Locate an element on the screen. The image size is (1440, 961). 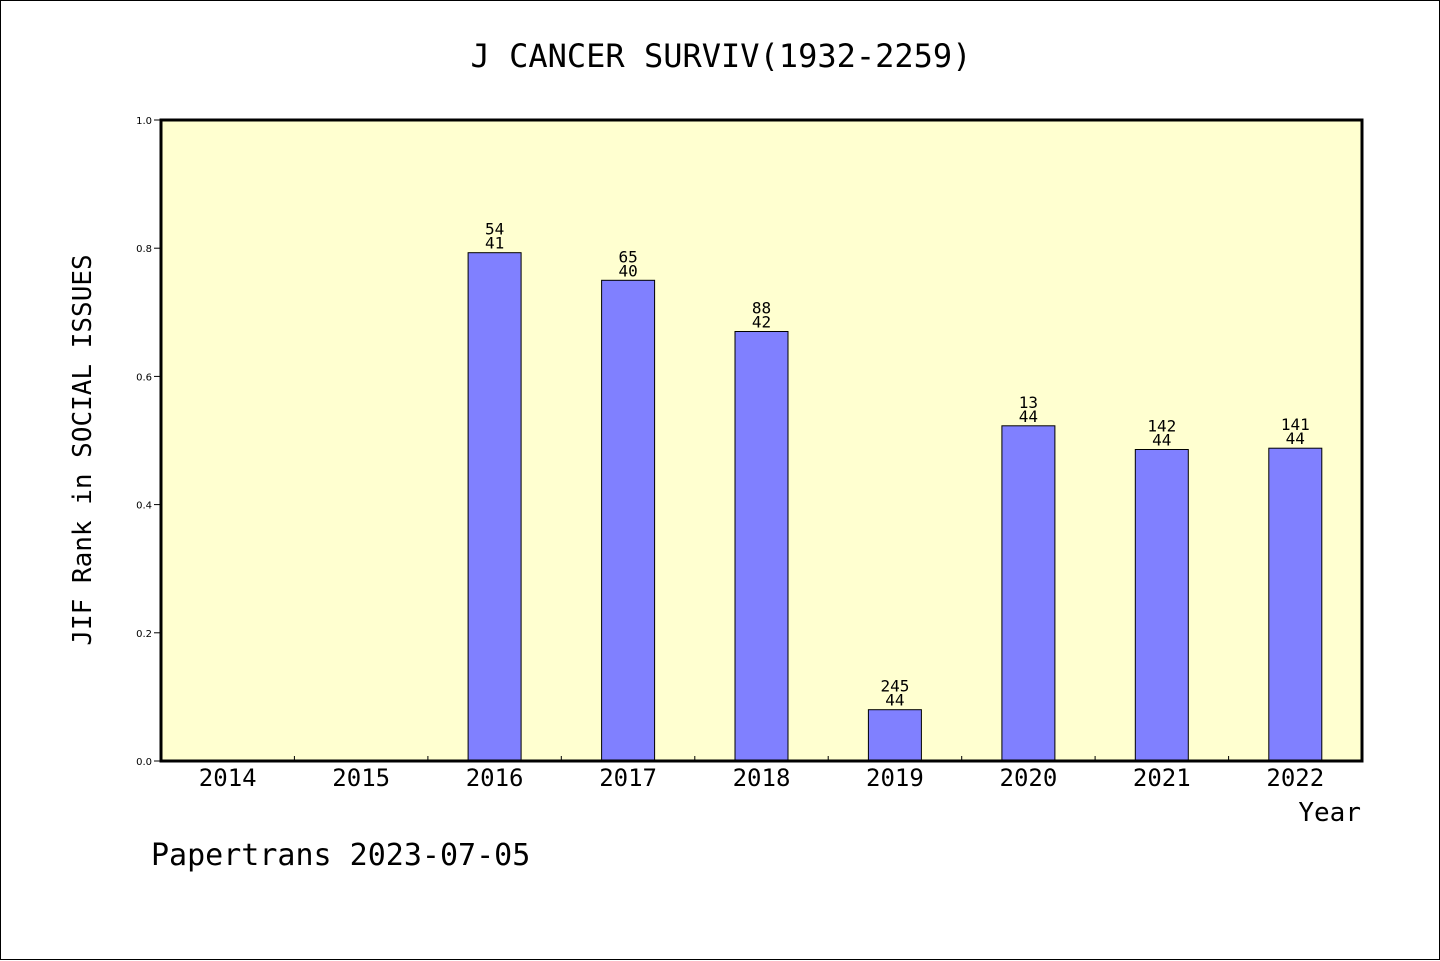
bar-2022 is located at coordinates (1295, 604).